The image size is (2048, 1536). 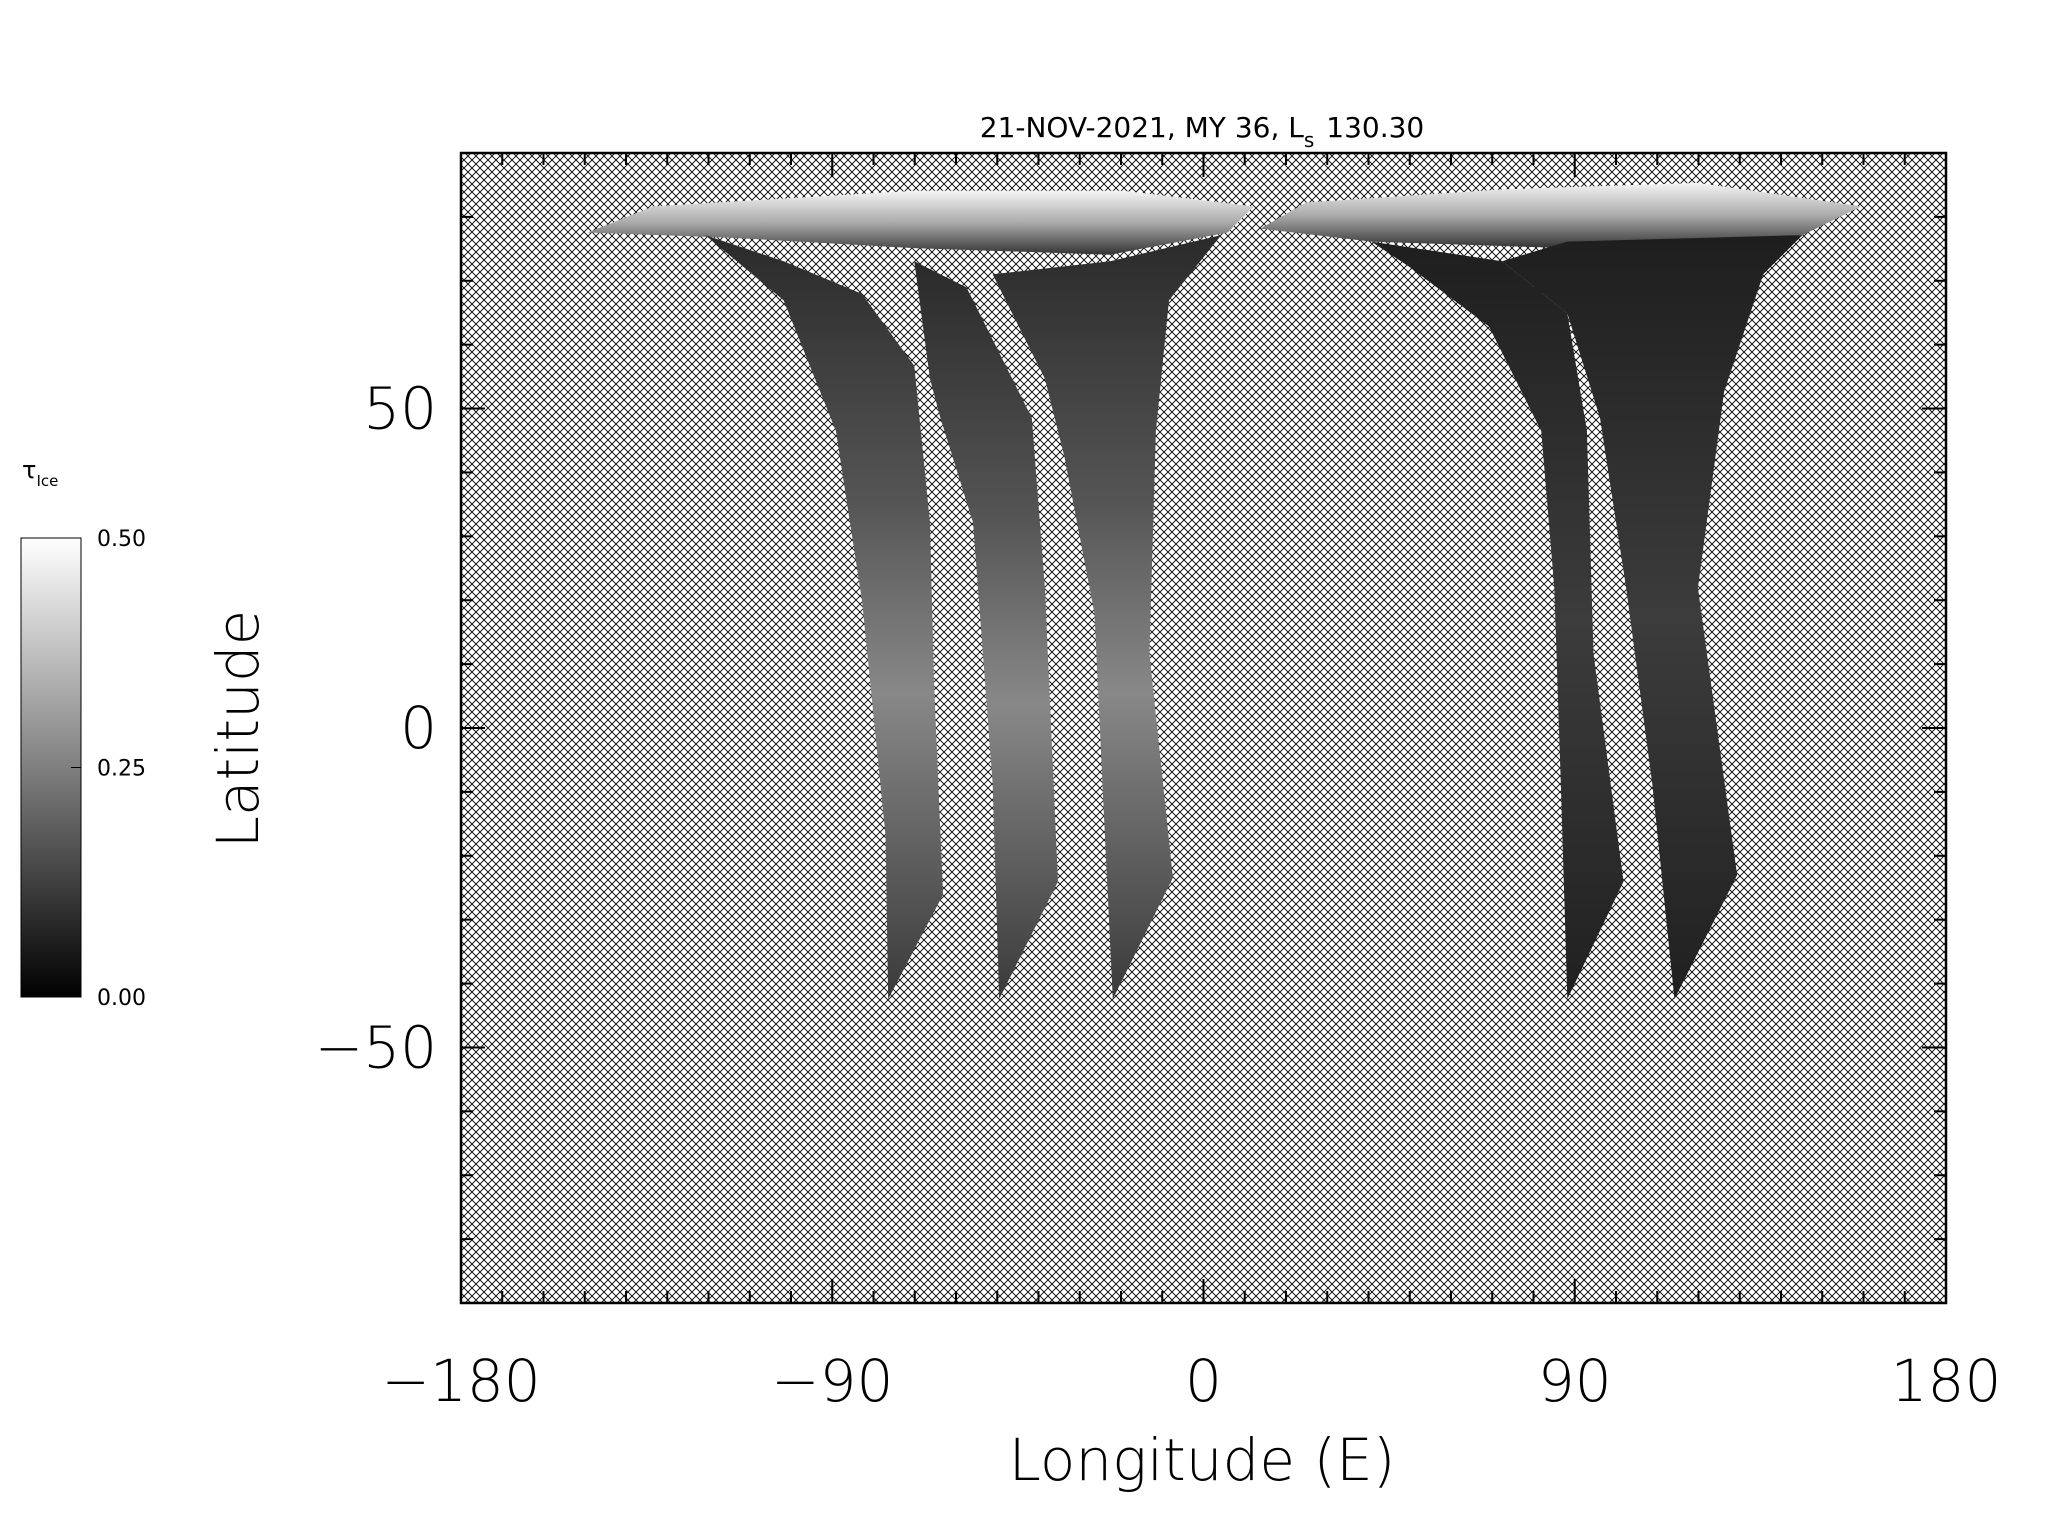 I want to click on colorbar-symbol: τ, so click(x=29, y=470).